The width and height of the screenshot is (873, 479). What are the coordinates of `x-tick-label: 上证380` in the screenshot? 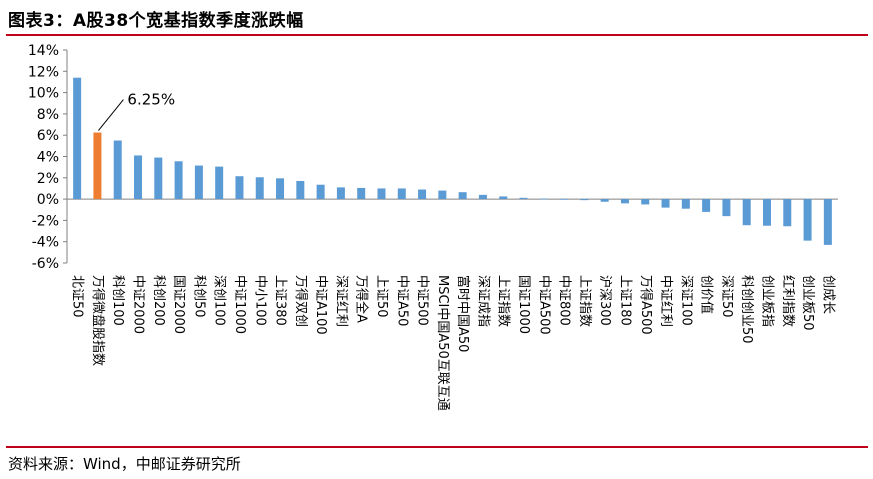 It's located at (280, 300).